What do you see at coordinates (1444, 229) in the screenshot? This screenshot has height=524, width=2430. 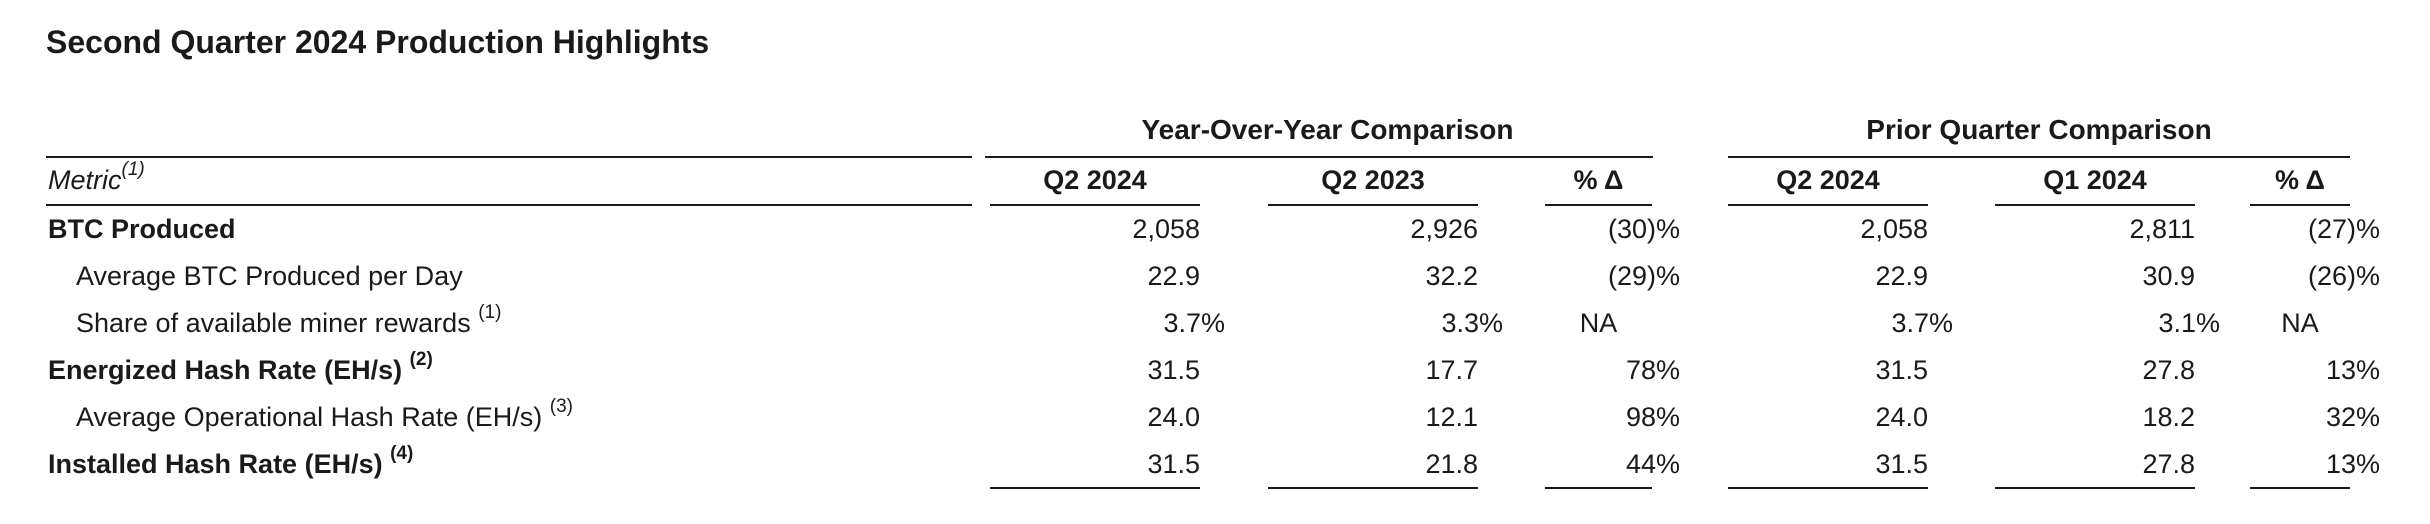 I see `table-cell-c2: 2,926` at bounding box center [1444, 229].